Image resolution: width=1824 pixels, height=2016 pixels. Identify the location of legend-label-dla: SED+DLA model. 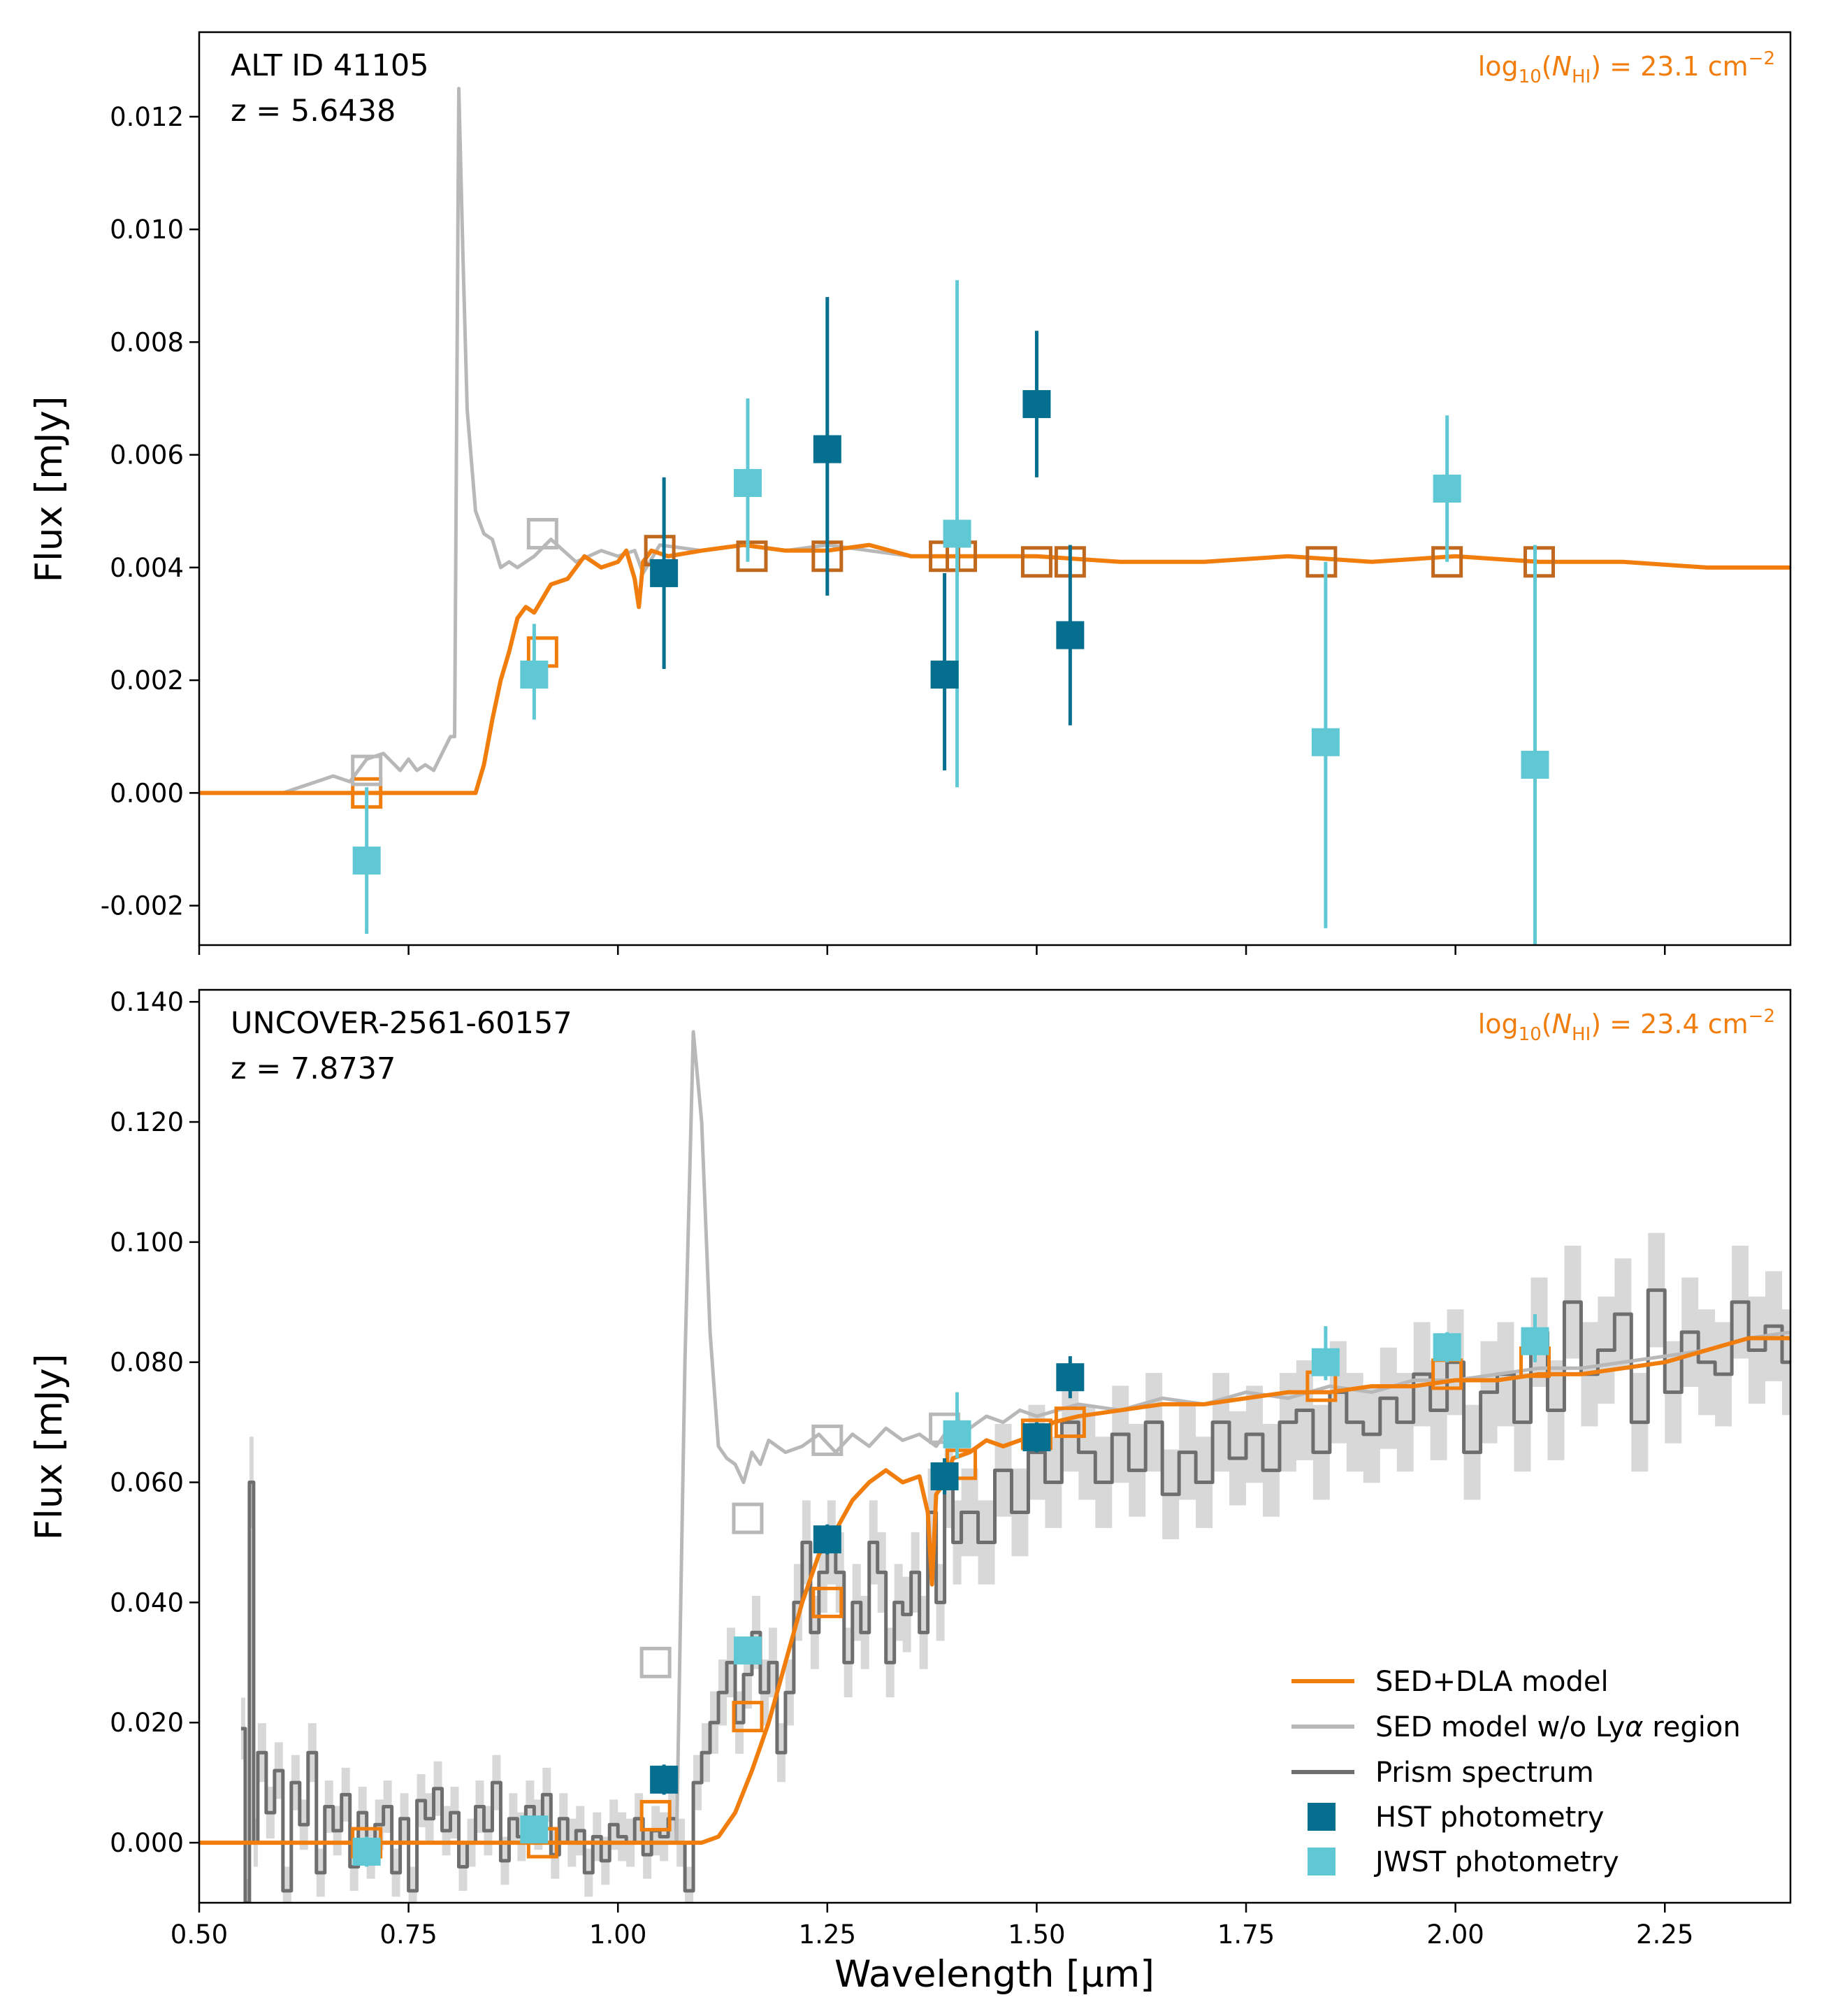
(1492, 1682).